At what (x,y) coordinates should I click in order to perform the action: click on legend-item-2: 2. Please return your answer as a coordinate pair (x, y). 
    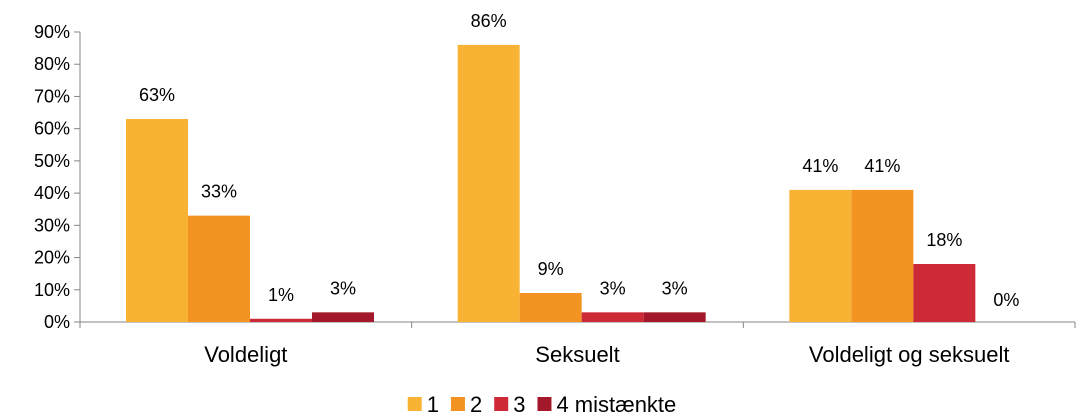
    Looking at the image, I should click on (466, 404).